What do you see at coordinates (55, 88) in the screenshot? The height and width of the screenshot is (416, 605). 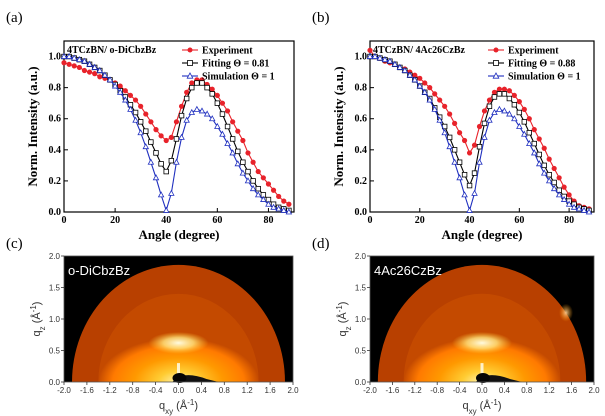 I see `y-tick-label: 0.8` at bounding box center [55, 88].